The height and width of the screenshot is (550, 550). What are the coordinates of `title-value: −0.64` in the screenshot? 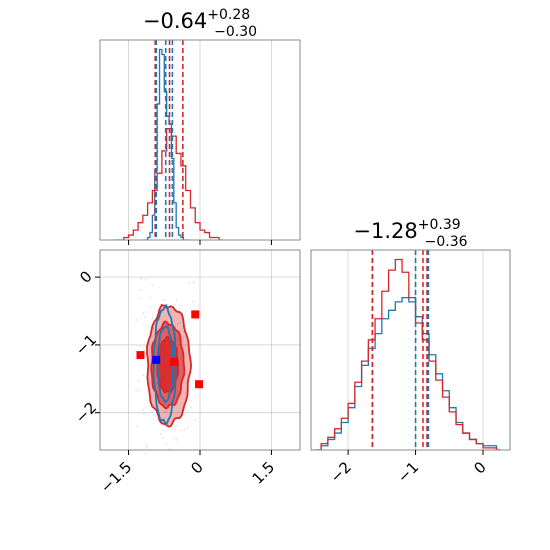 It's located at (175, 21).